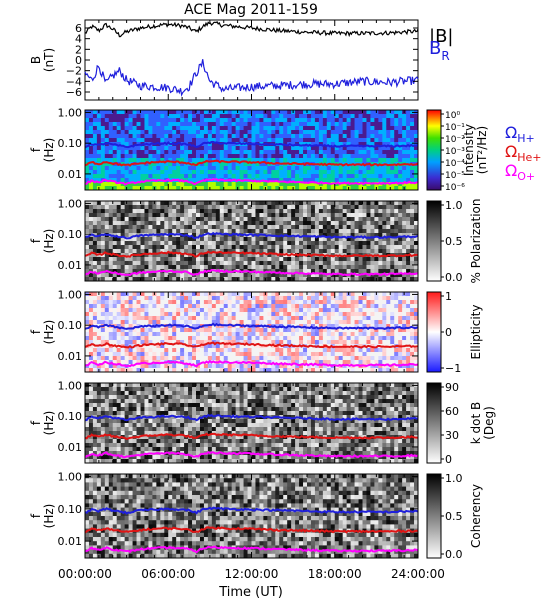 The height and width of the screenshot is (600, 550). What do you see at coordinates (78, 28) in the screenshot?
I see `y-tick-label: 6` at bounding box center [78, 28].